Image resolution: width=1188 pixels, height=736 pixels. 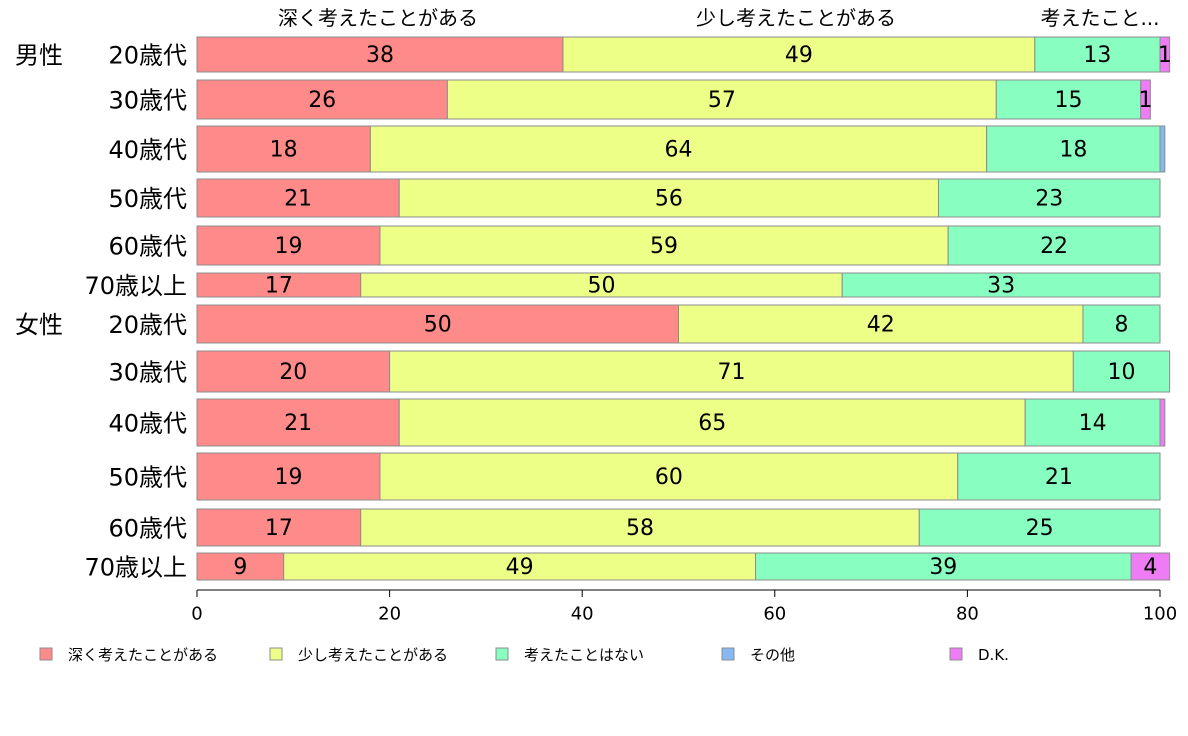 I want to click on data-label: 10, so click(x=1121, y=372).